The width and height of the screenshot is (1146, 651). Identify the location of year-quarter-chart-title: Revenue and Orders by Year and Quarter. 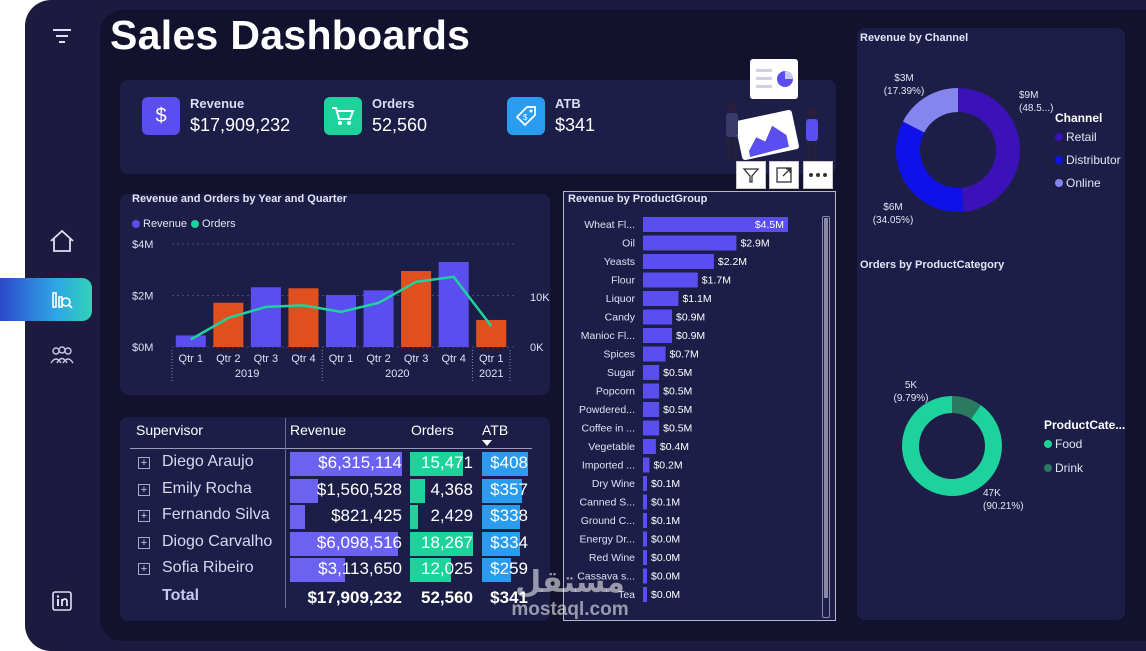
(239, 199).